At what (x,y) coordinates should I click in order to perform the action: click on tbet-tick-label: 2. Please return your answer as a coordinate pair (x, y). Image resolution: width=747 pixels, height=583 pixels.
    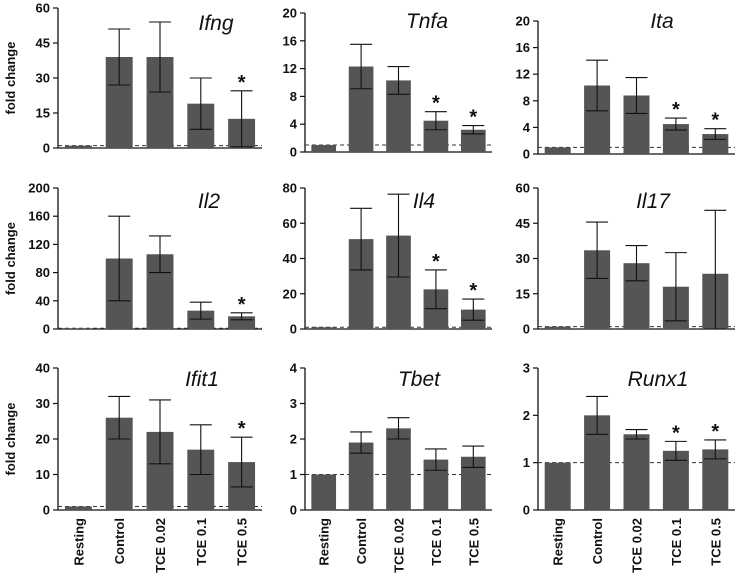
    Looking at the image, I should click on (293, 439).